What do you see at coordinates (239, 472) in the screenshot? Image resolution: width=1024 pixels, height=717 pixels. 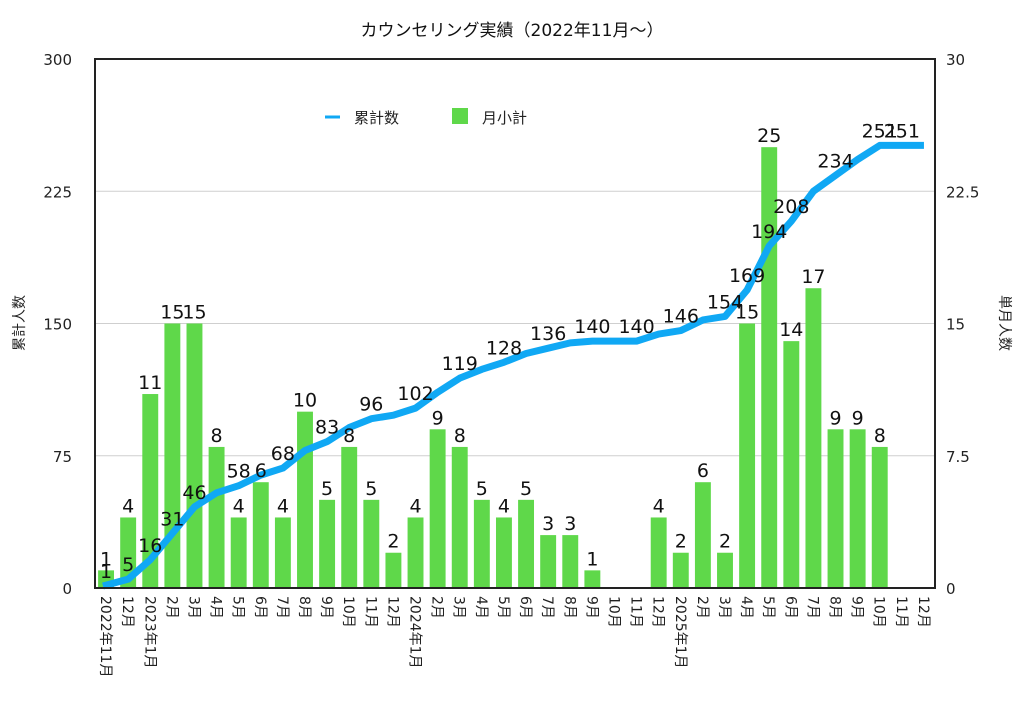 I see `cumulative-value-label: 58` at bounding box center [239, 472].